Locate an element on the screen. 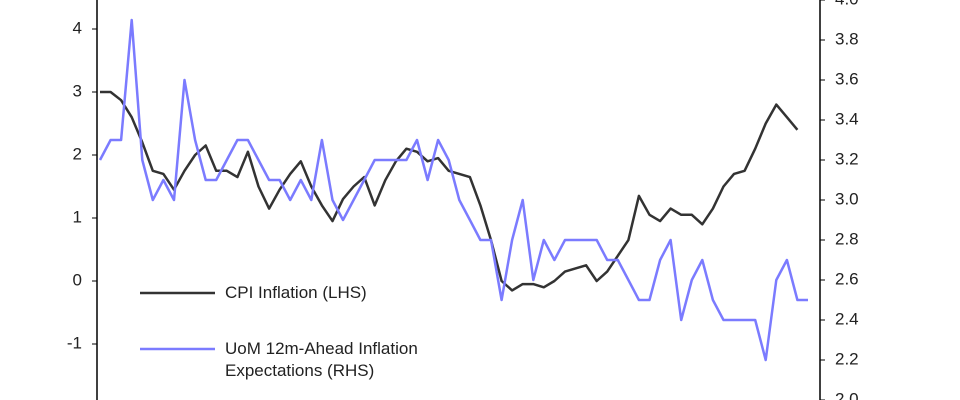  y2-tick-label: 3.8 is located at coordinates (847, 38).